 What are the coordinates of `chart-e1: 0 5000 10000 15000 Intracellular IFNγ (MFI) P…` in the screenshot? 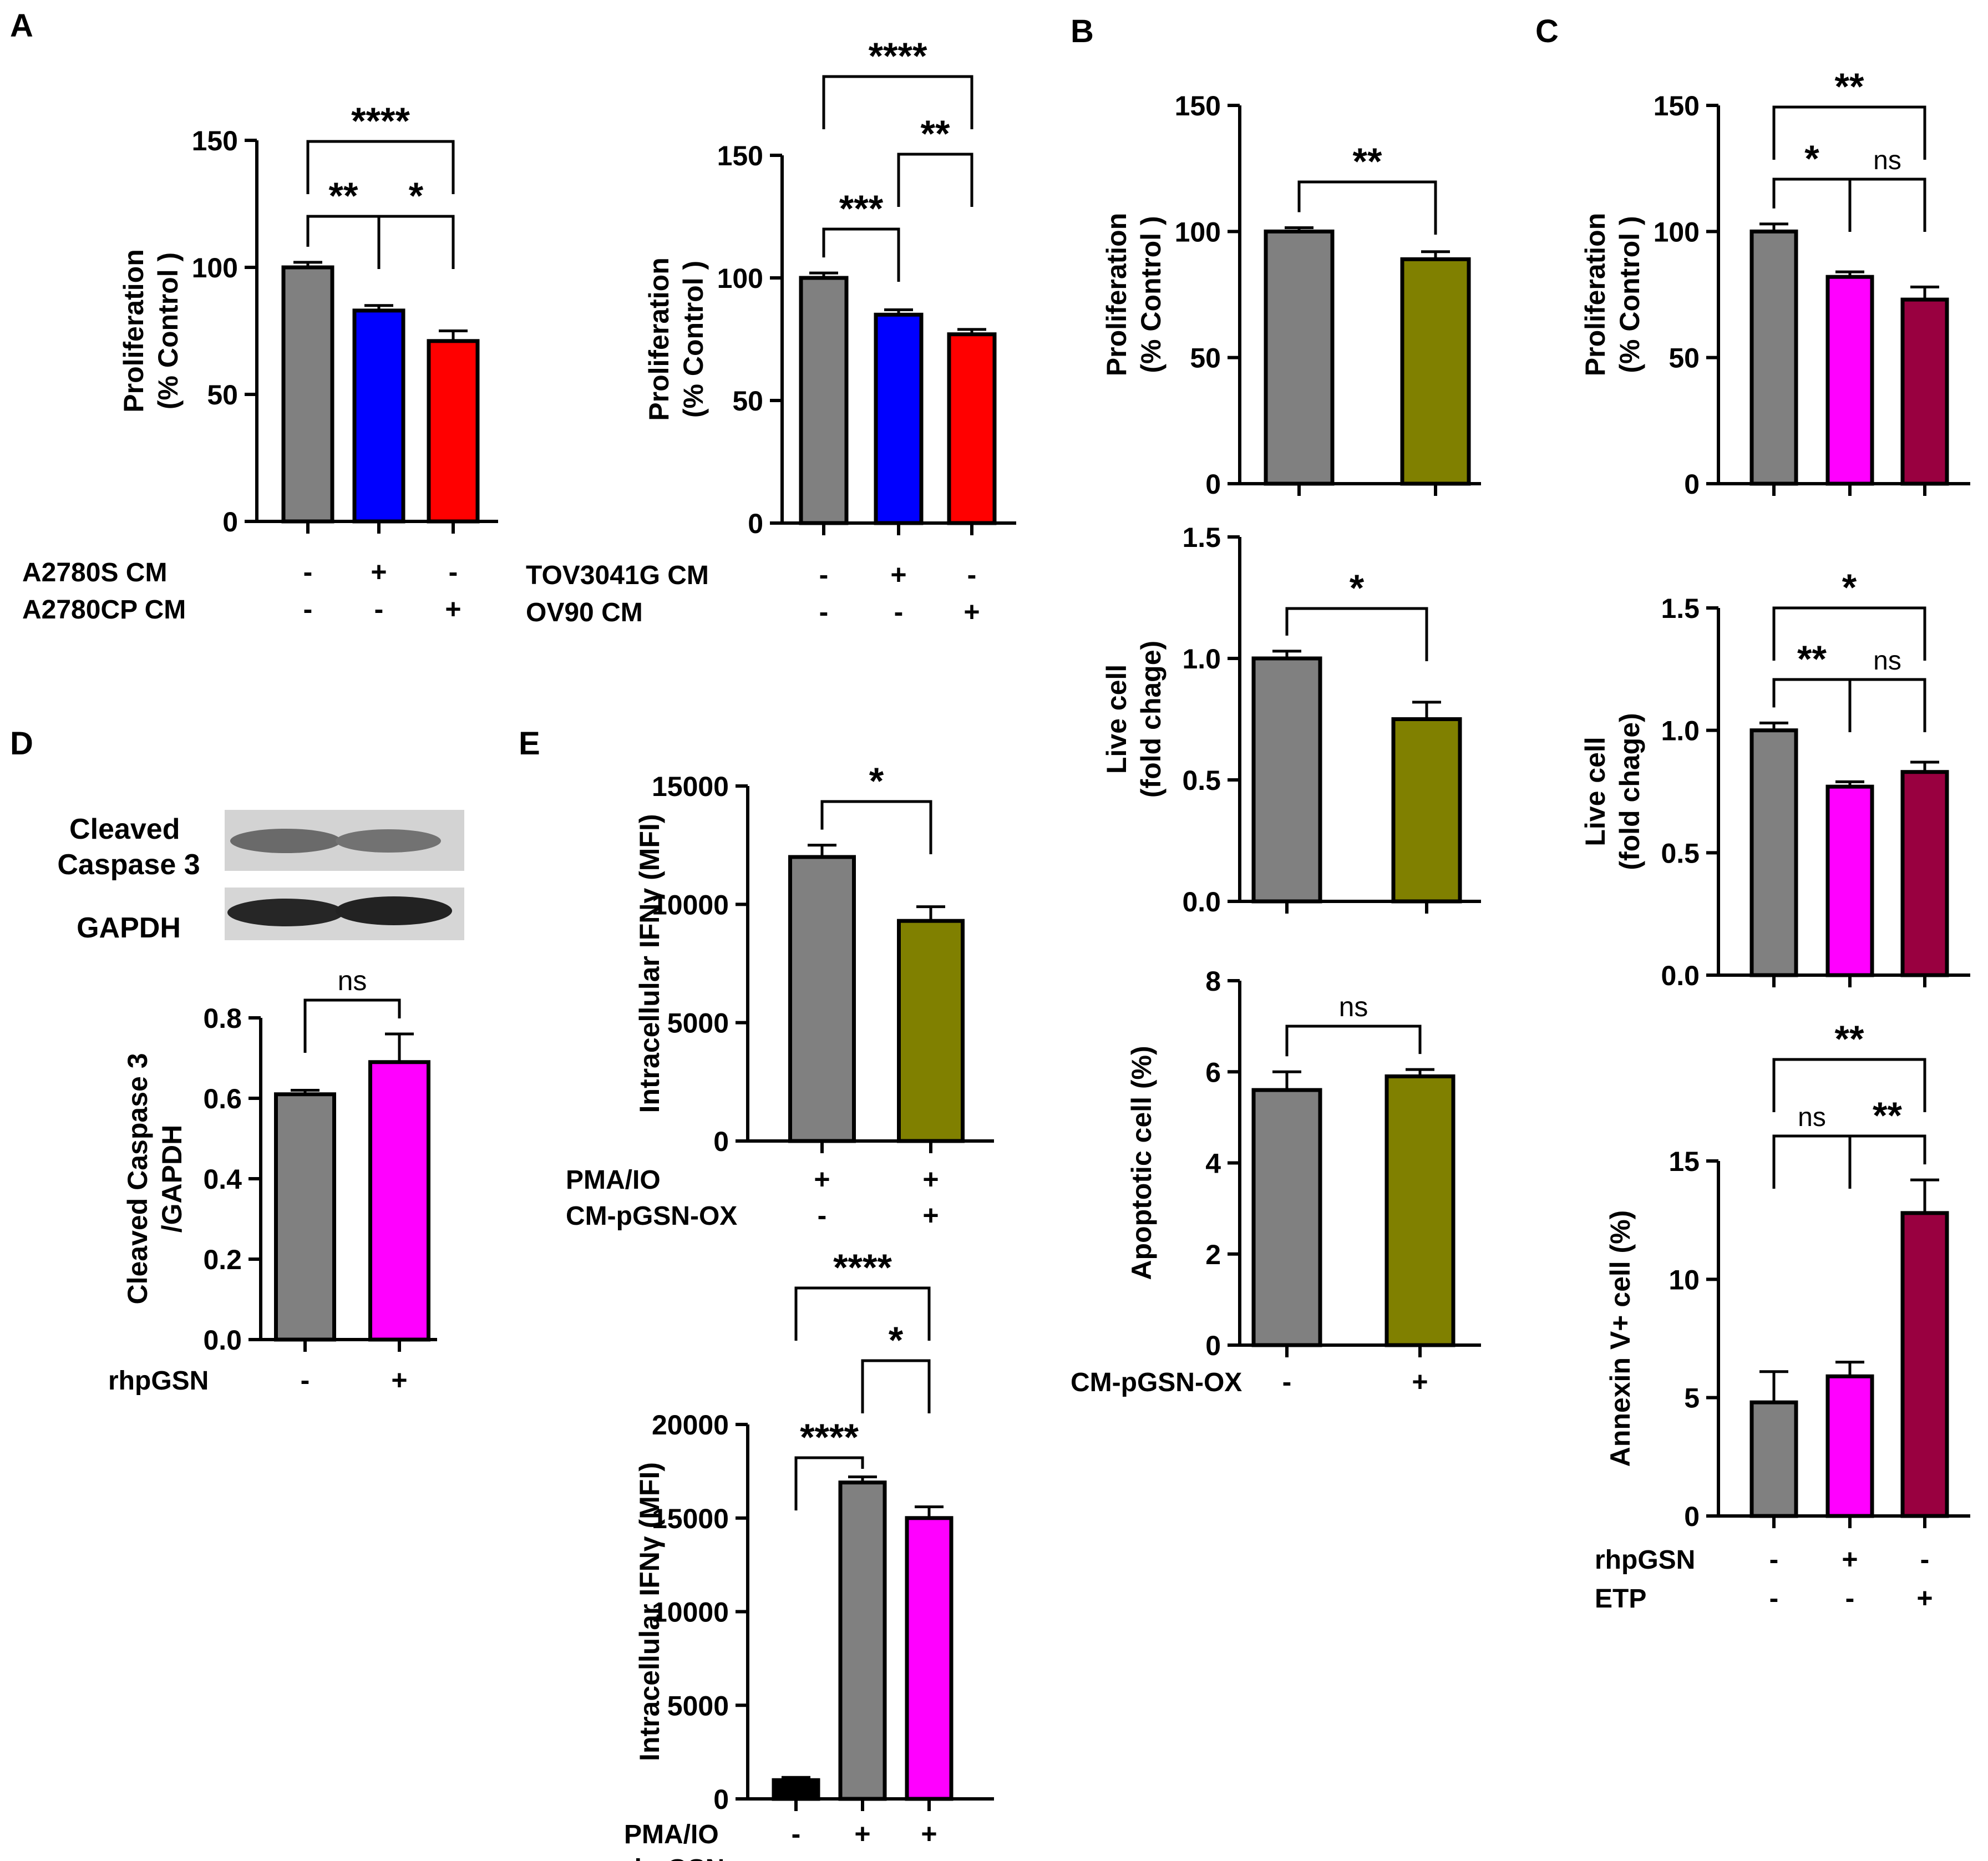 It's located at (780, 995).